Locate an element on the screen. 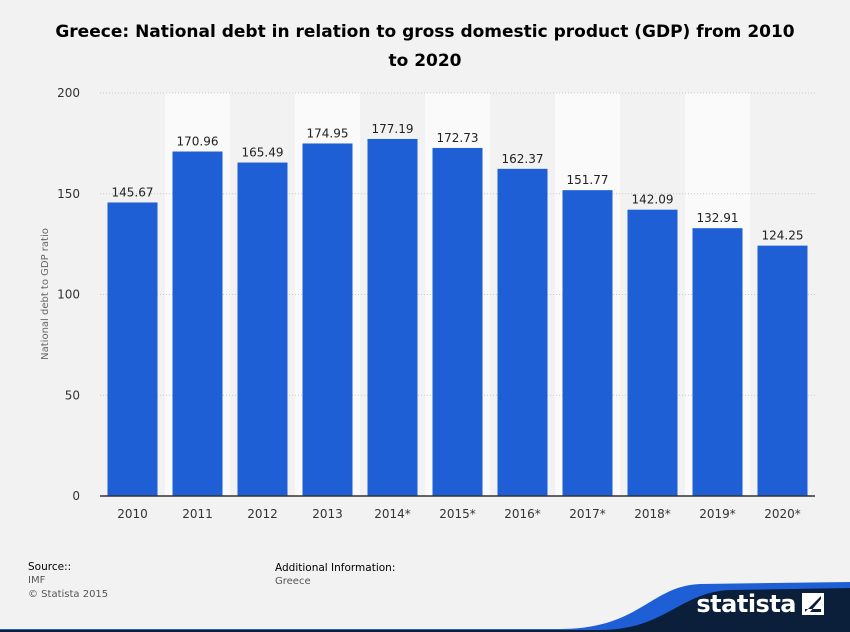 The image size is (850, 632). bar-value-label: 124.25 is located at coordinates (783, 236).